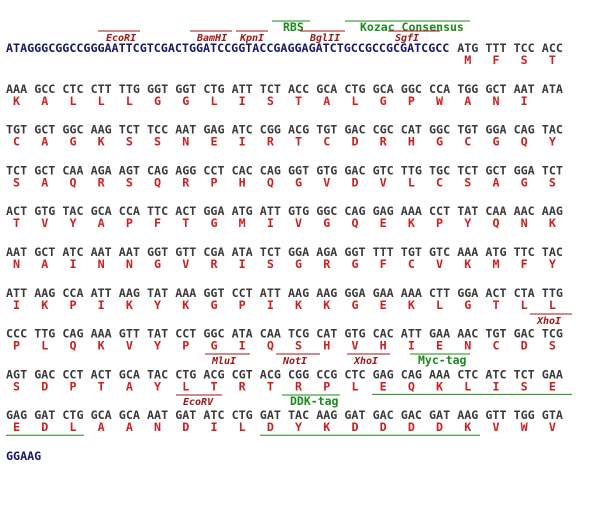 The image size is (600, 529). Describe the element at coordinates (411, 252) in the screenshot. I see `codon: TGT` at that location.